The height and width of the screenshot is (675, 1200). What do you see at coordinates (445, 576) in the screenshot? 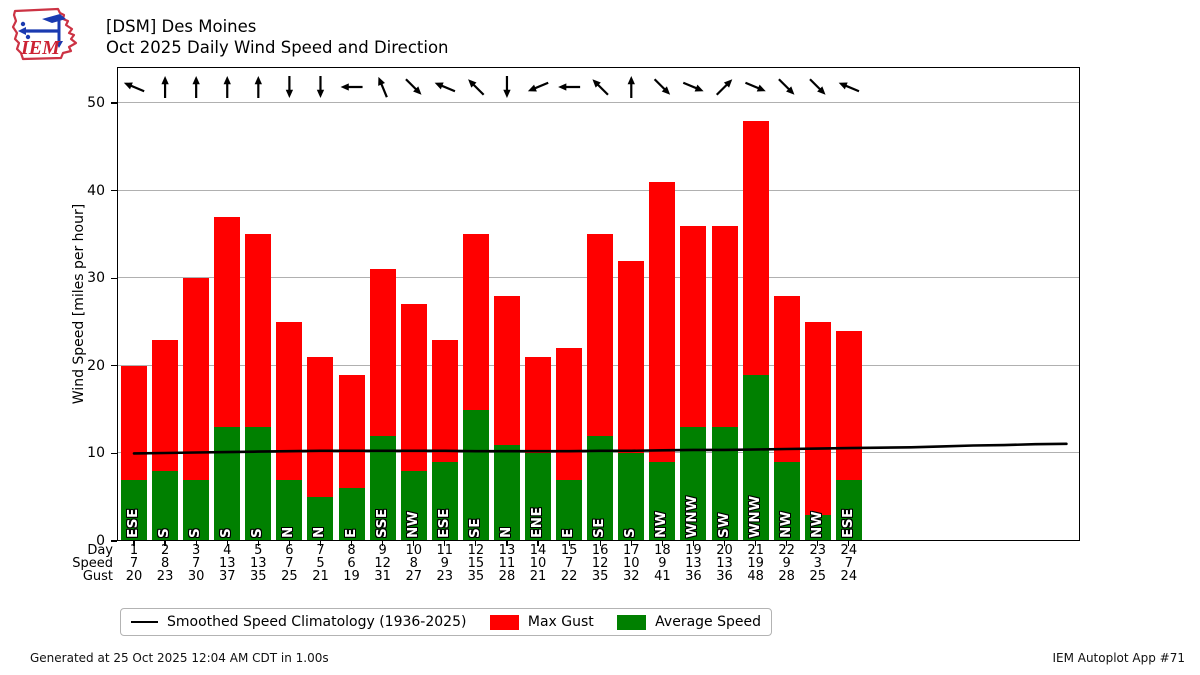
I see `gust-value-day-11: 23` at bounding box center [445, 576].